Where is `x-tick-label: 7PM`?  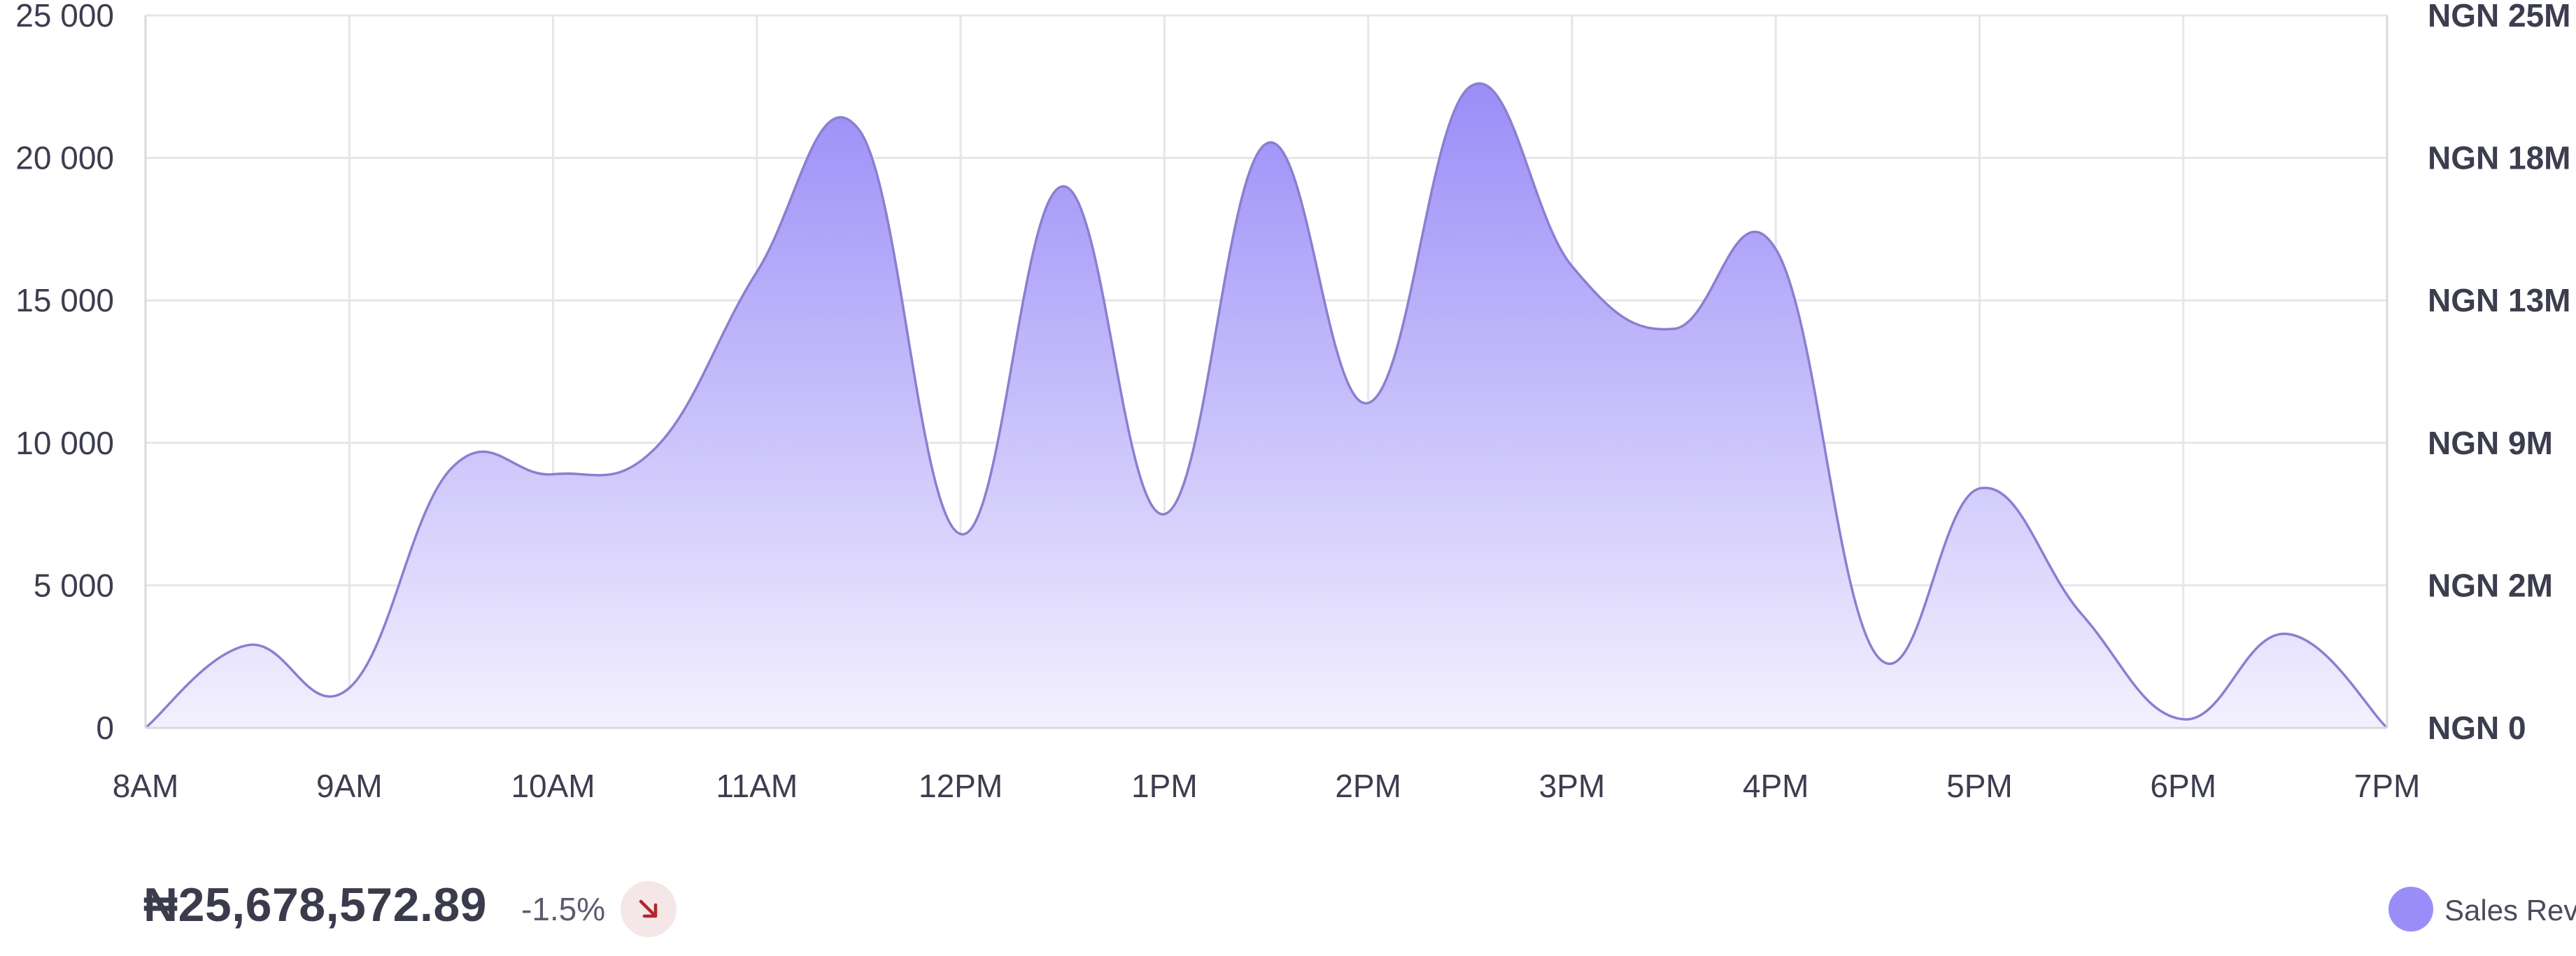
x-tick-label: 7PM is located at coordinates (2387, 786).